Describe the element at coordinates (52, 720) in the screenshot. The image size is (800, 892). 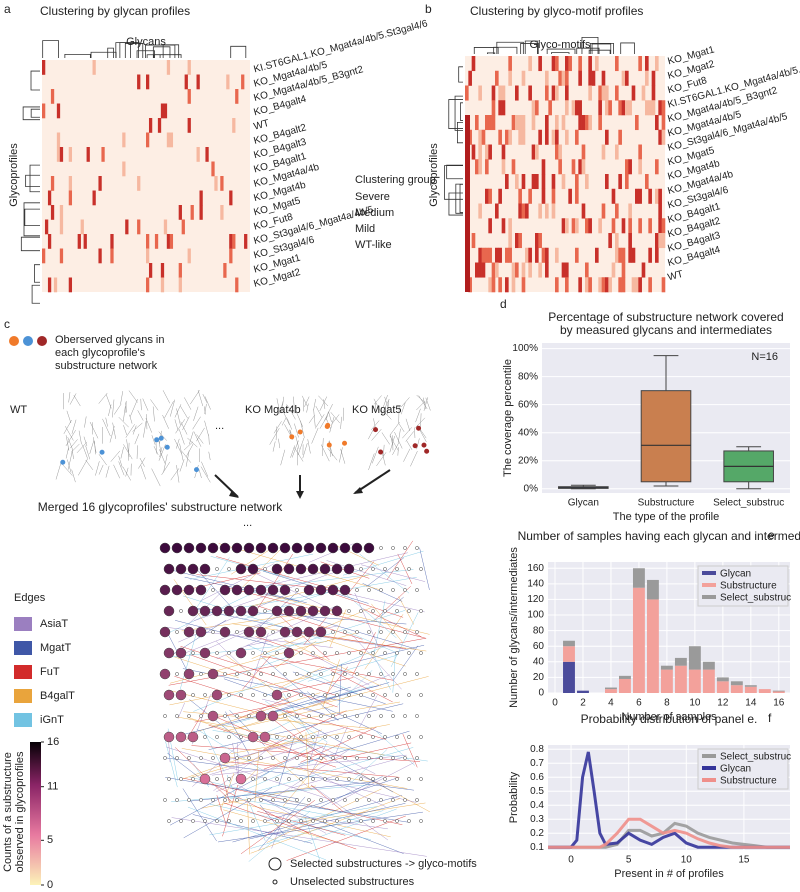
I see `edge-label: iGnT` at that location.